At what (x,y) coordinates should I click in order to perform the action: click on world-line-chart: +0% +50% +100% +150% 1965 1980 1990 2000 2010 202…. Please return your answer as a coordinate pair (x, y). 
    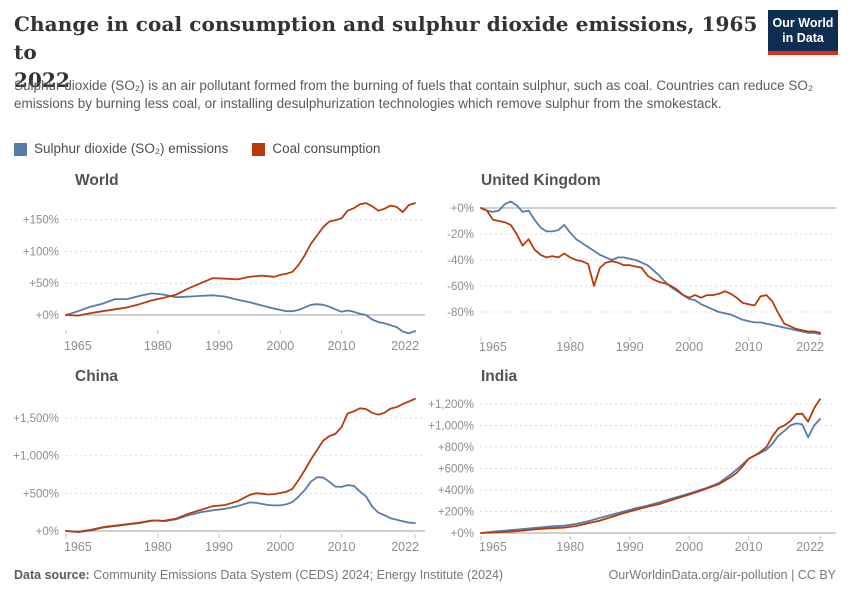
    Looking at the image, I should click on (224, 277).